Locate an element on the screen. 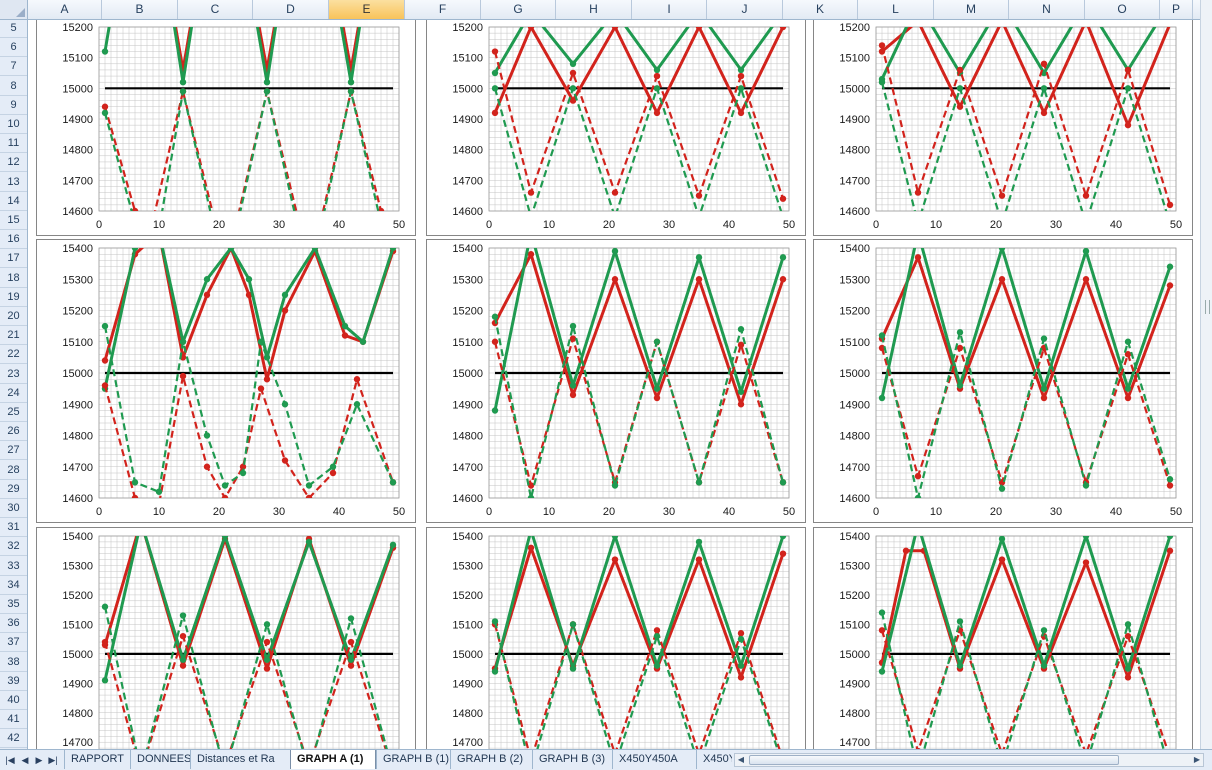  column-header-g: G is located at coordinates (518, 9).